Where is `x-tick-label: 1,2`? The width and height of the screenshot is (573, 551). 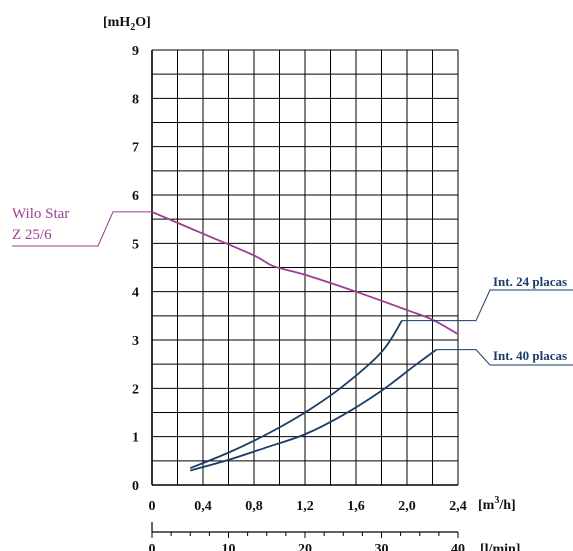
x-tick-label: 1,2 is located at coordinates (305, 506).